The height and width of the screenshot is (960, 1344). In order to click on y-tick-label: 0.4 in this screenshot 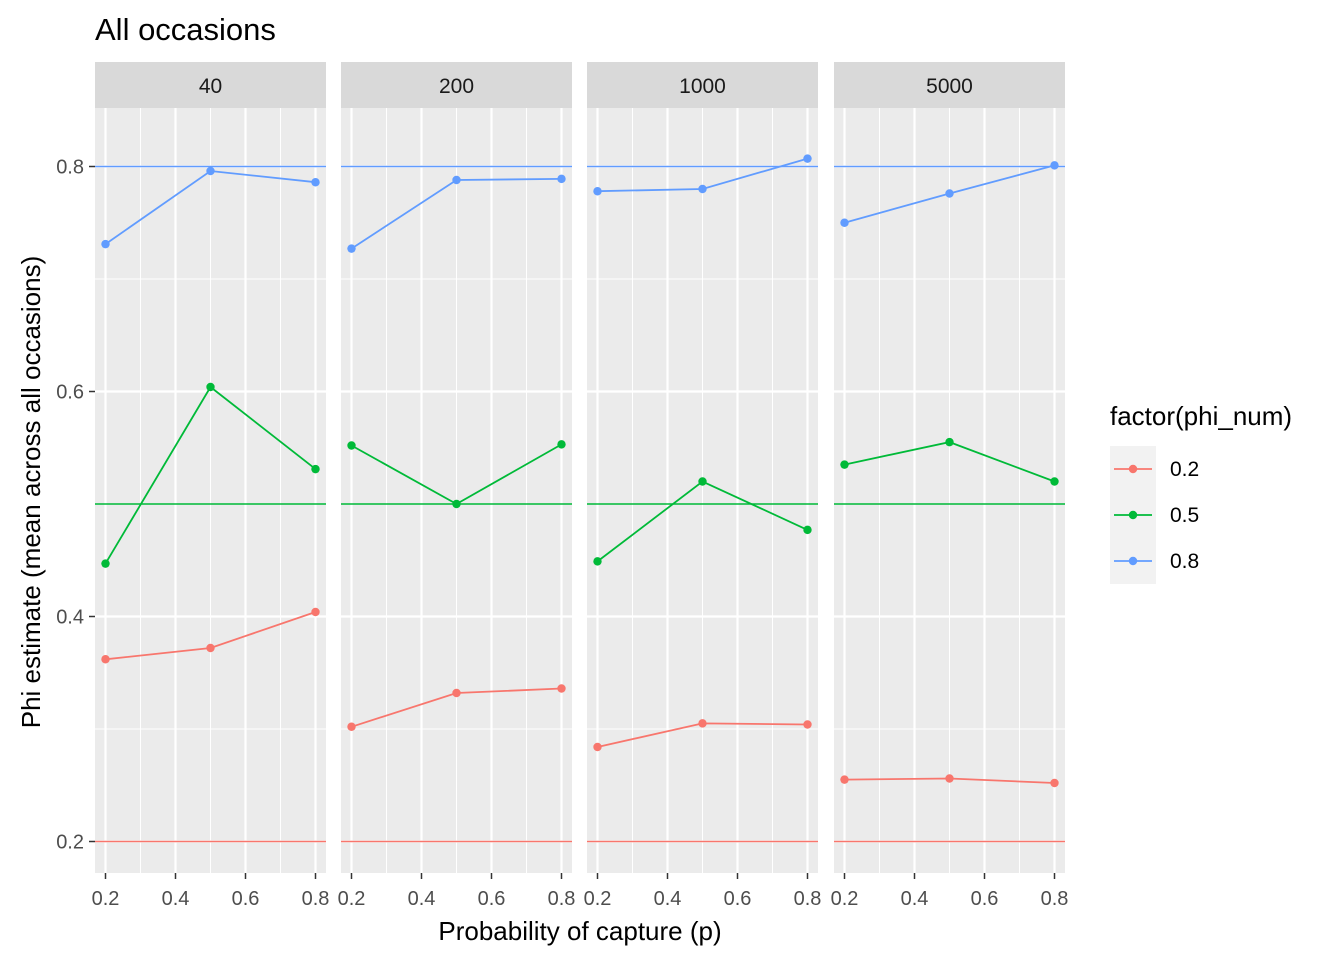, I will do `click(70, 618)`.